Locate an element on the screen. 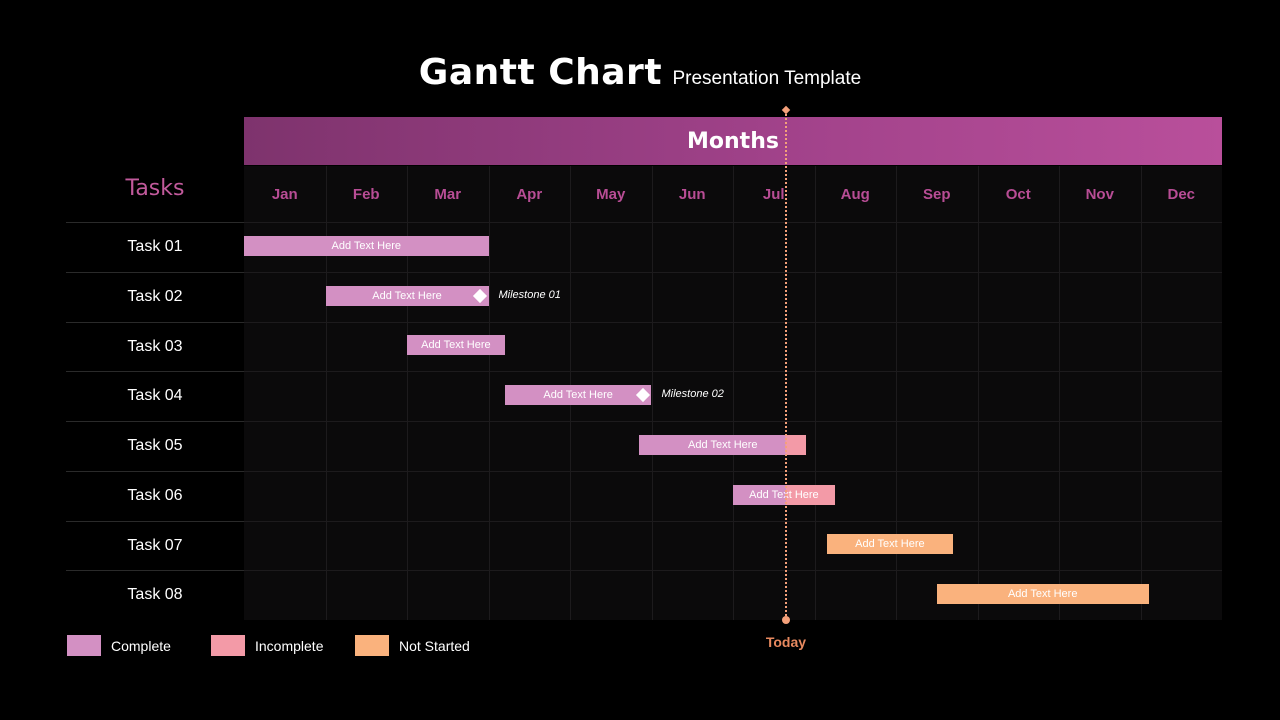  month-label-jul: Jul is located at coordinates (773, 194).